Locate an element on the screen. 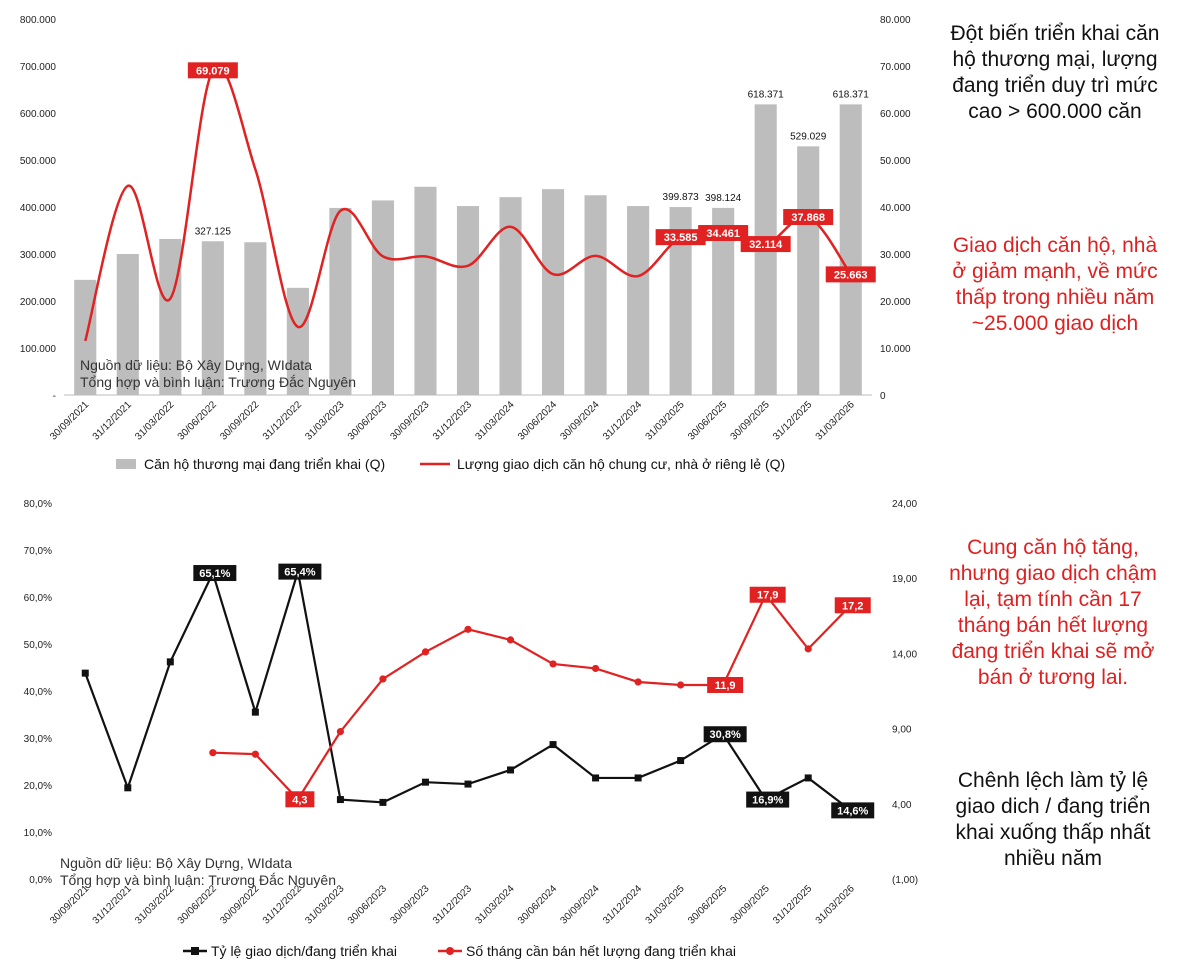 The height and width of the screenshot is (972, 1200). left-tick-label: 50,0% is located at coordinates (38, 645).